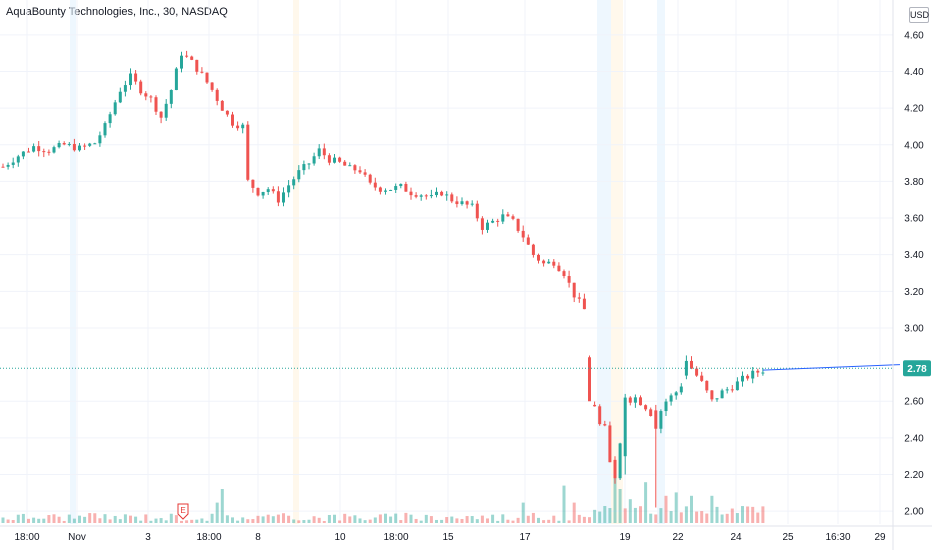 Image resolution: width=932 pixels, height=550 pixels. Describe the element at coordinates (340, 537) in the screenshot. I see `time-tick-label: 10` at that location.